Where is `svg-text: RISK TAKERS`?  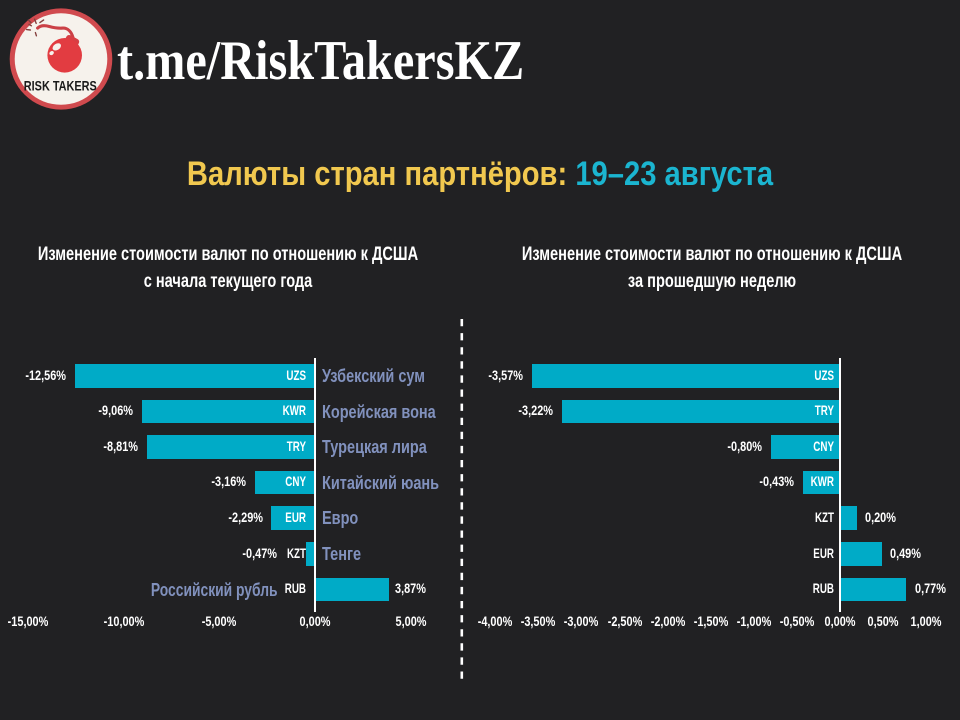
svg-text: RISK TAKERS is located at coordinates (60, 85).